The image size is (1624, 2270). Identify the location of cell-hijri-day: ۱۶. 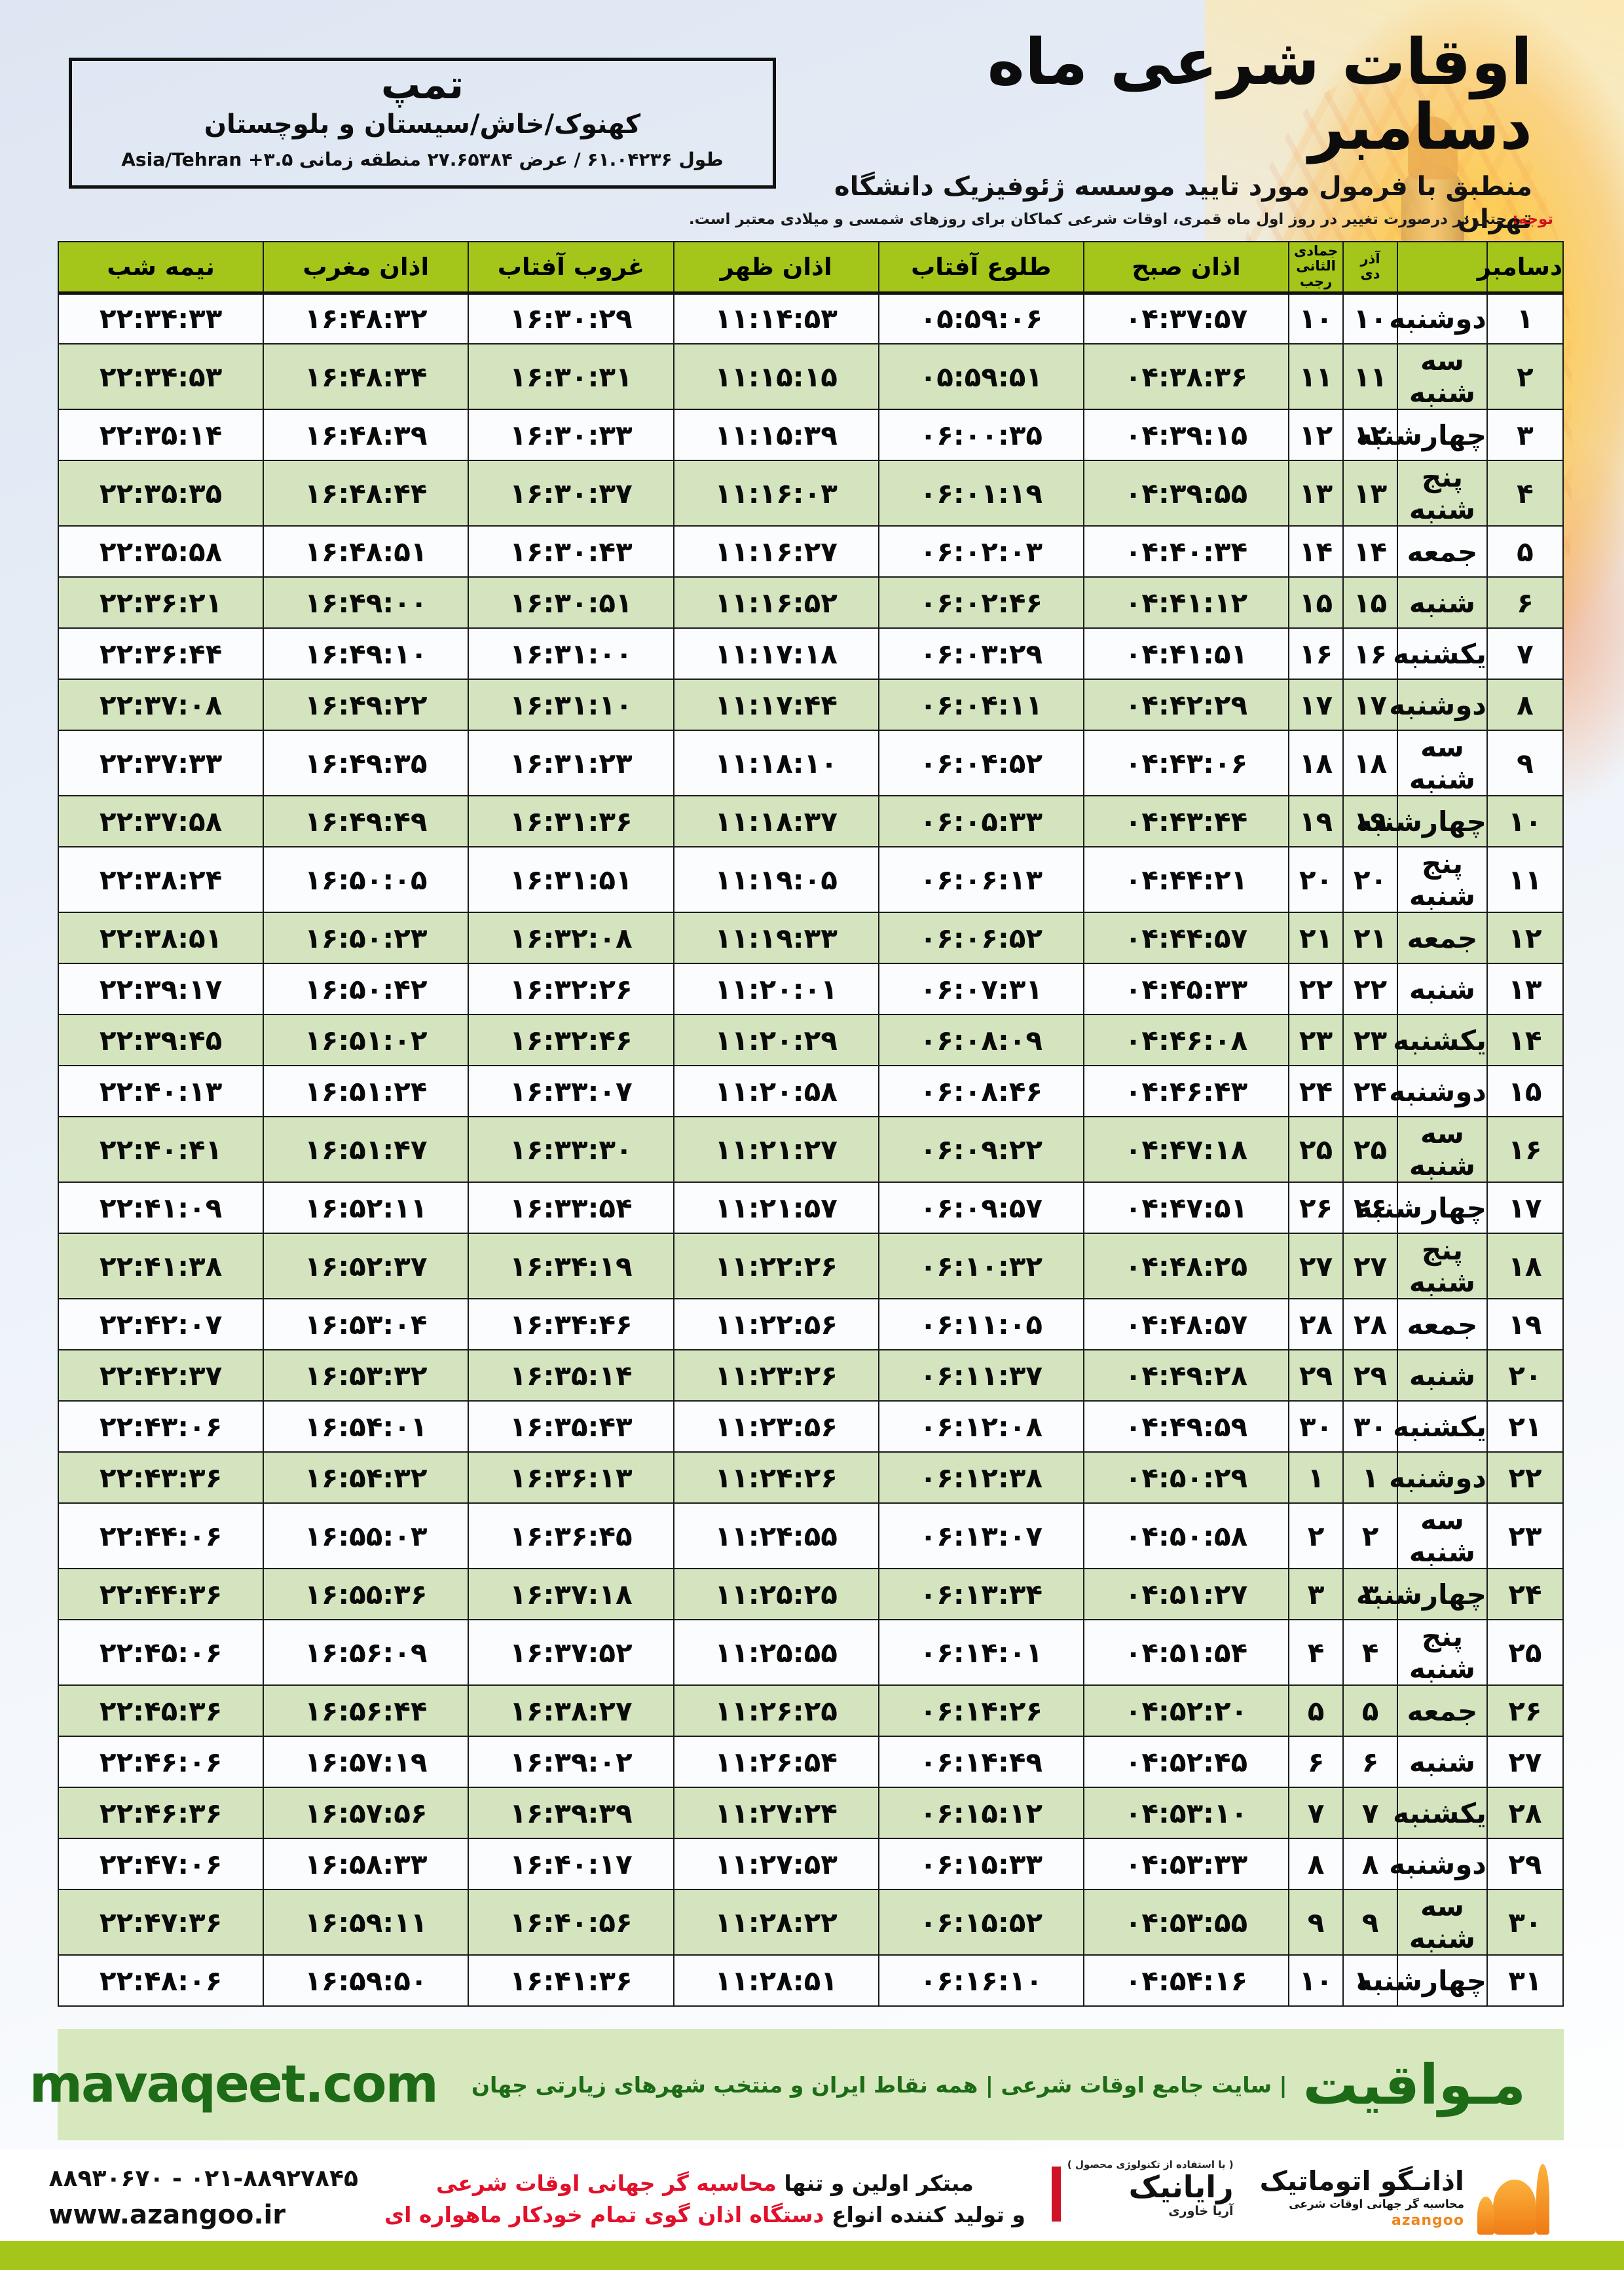
(1316, 653).